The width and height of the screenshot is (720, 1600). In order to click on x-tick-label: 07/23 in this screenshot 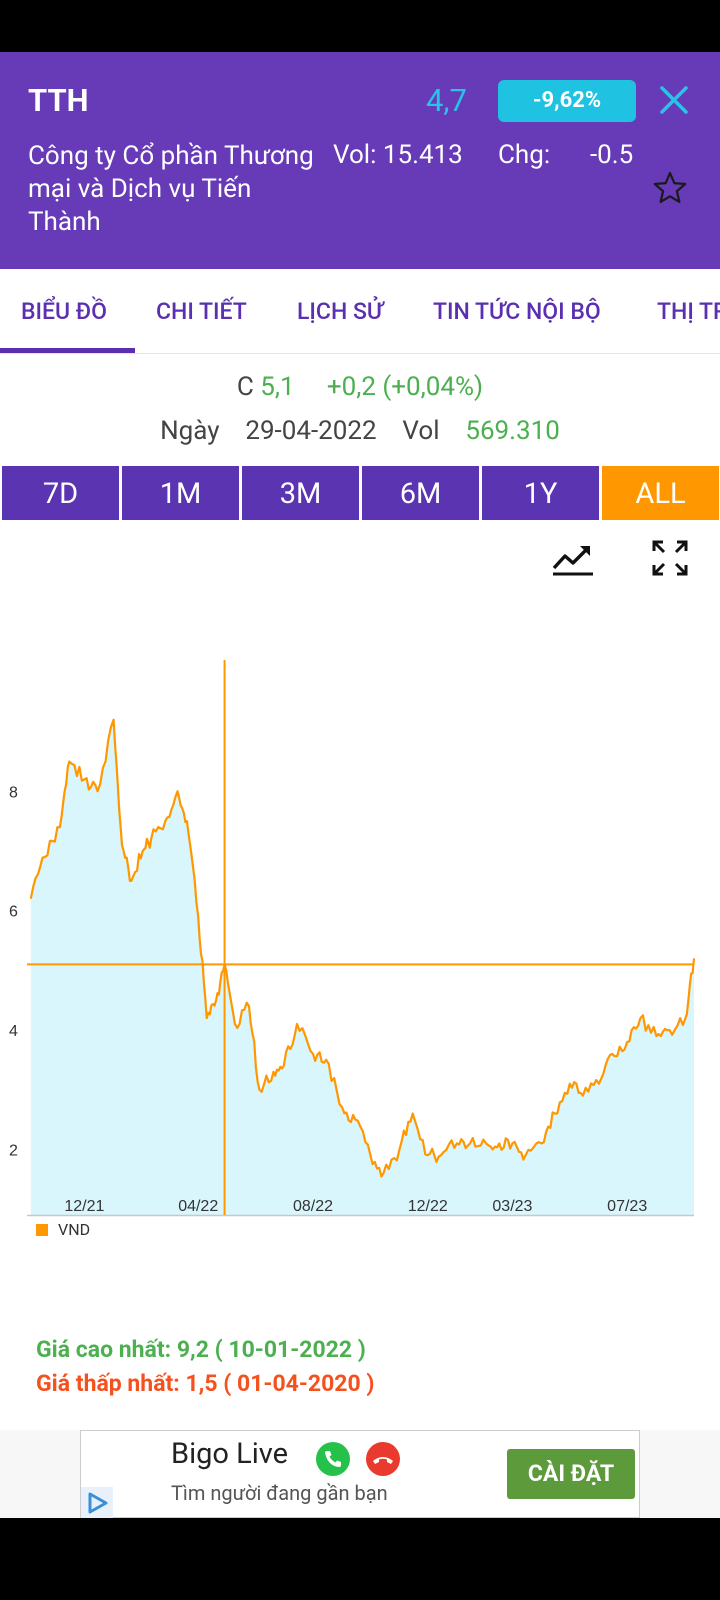, I will do `click(627, 1206)`.